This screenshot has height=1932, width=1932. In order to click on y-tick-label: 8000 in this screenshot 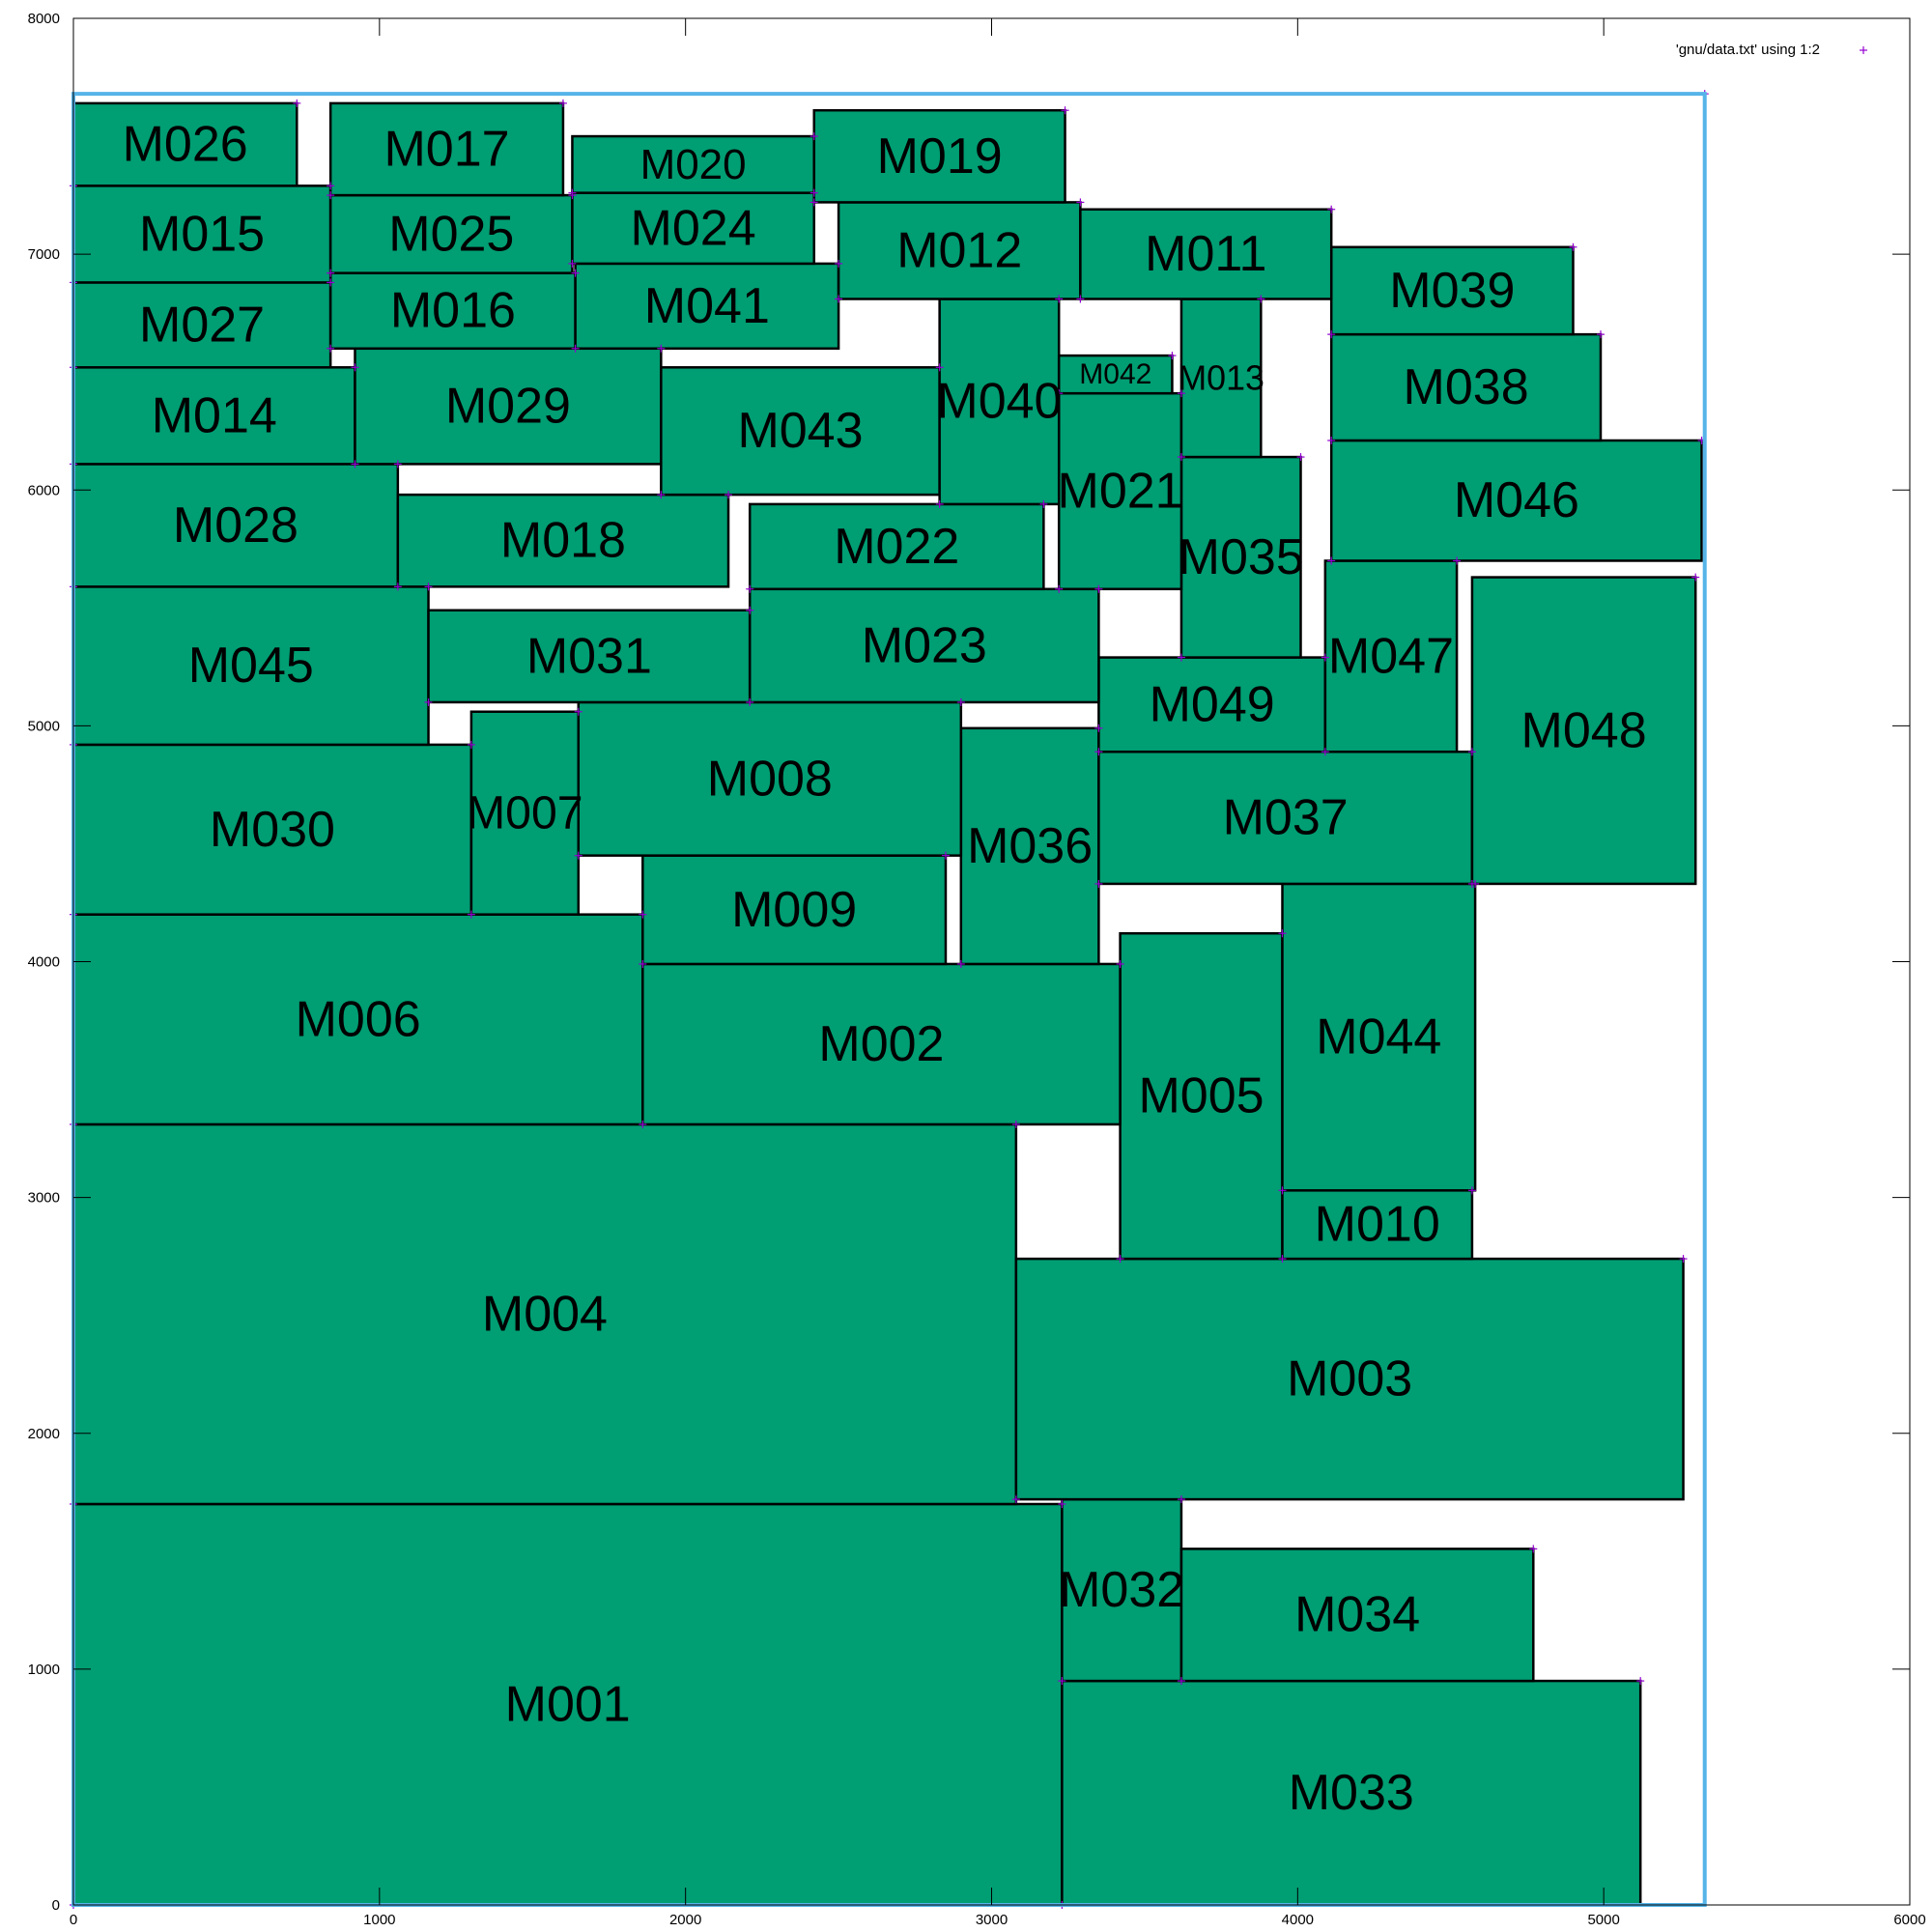, I will do `click(44, 19)`.